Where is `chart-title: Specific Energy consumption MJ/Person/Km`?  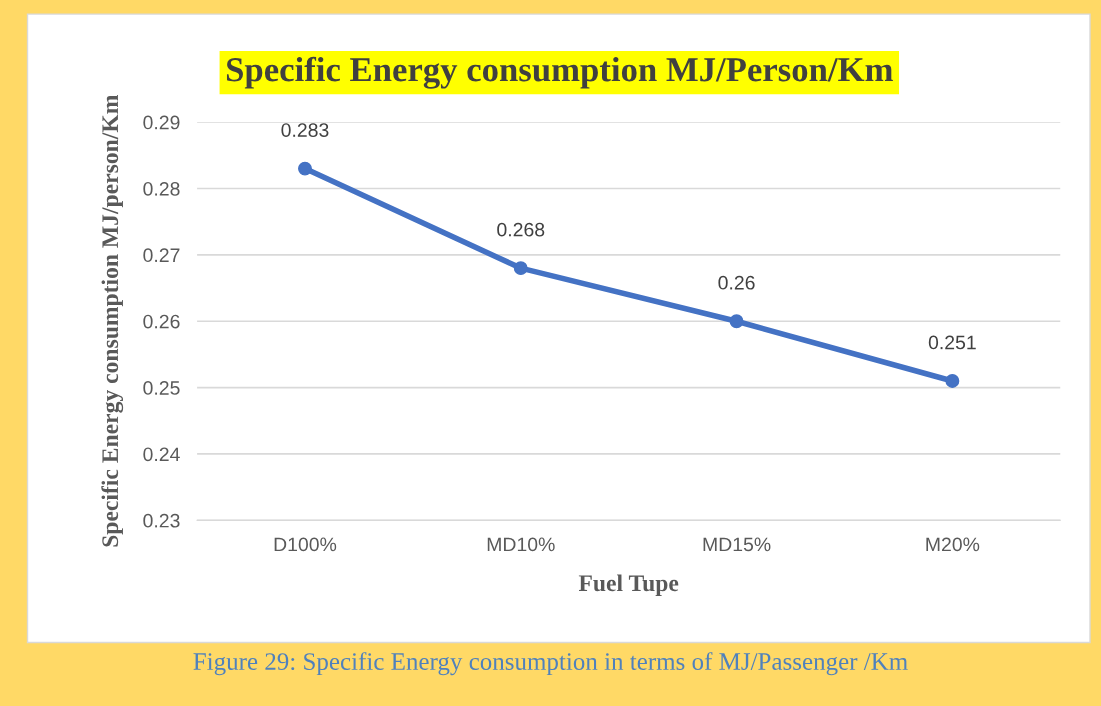 chart-title: Specific Energy consumption MJ/Person/Km is located at coordinates (559, 72).